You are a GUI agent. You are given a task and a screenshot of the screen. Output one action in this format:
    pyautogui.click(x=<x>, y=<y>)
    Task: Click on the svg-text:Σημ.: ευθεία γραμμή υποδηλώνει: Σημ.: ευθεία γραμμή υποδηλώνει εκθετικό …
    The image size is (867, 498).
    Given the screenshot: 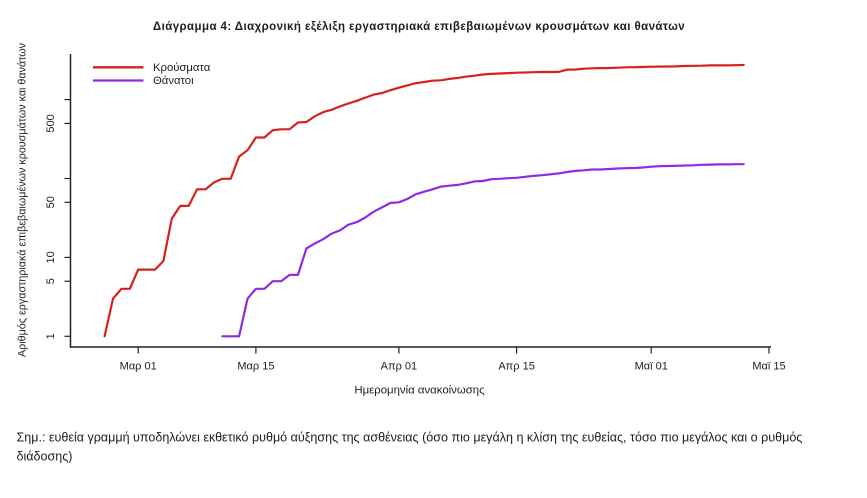 What is the action you would take?
    pyautogui.click(x=410, y=438)
    